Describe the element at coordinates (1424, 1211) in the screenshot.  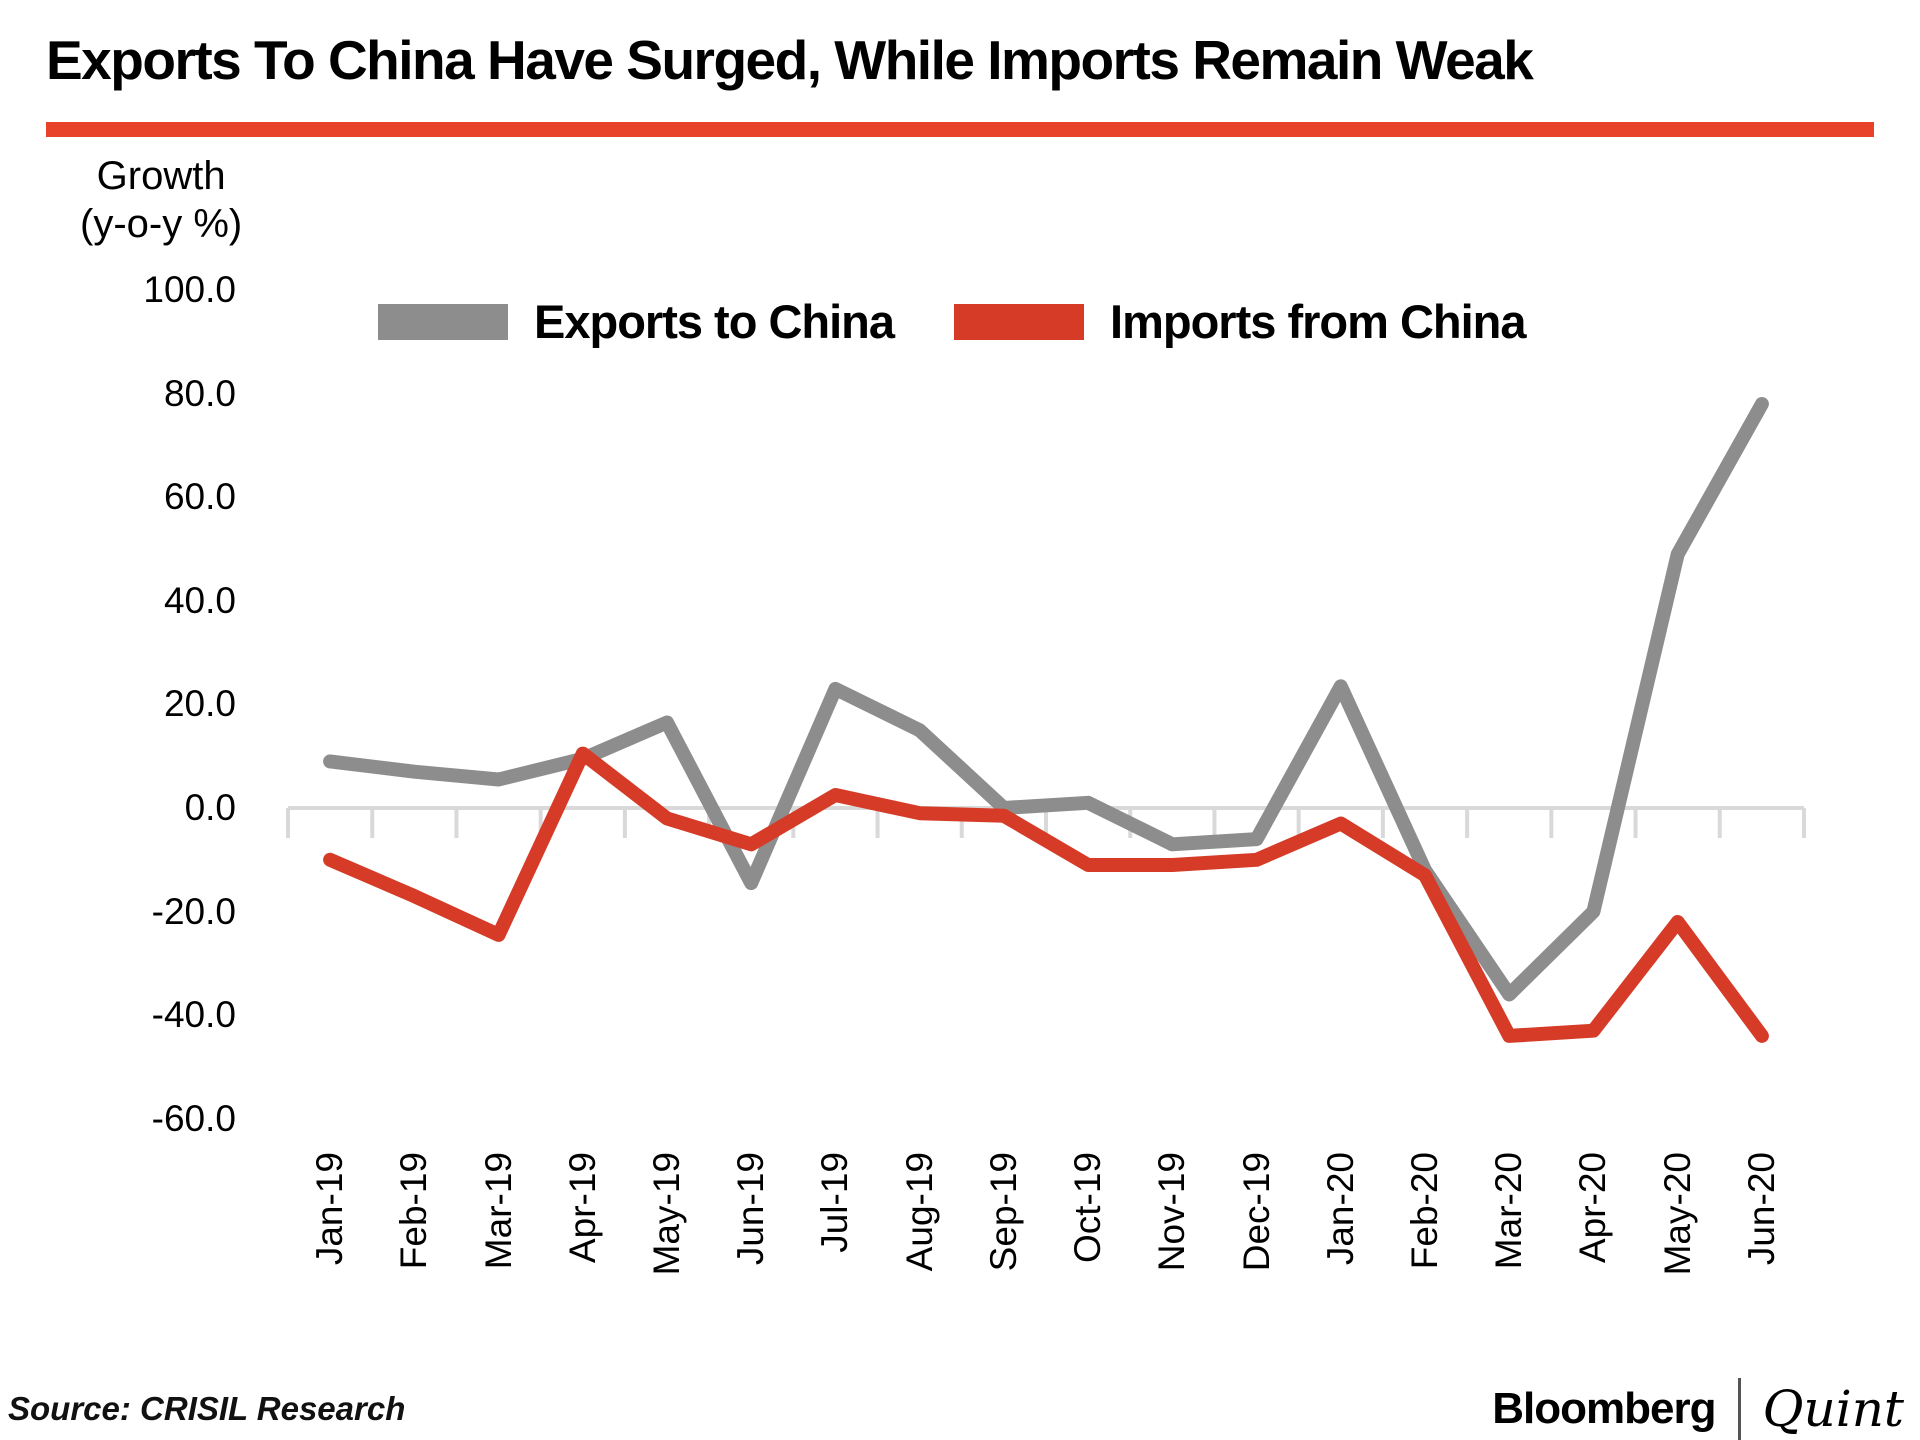
I see `x-axis-month-label: Feb-20` at that location.